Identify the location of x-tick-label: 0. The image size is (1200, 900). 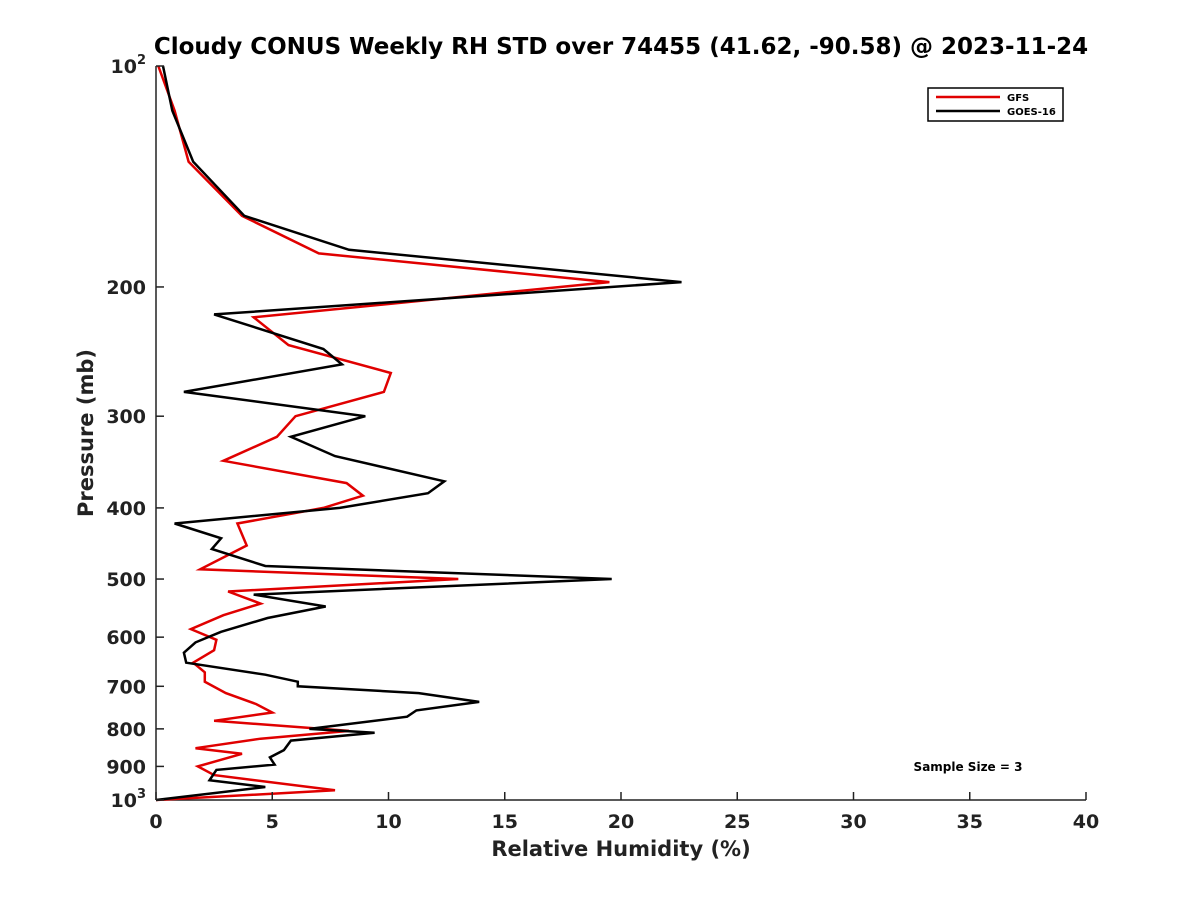
(155, 822).